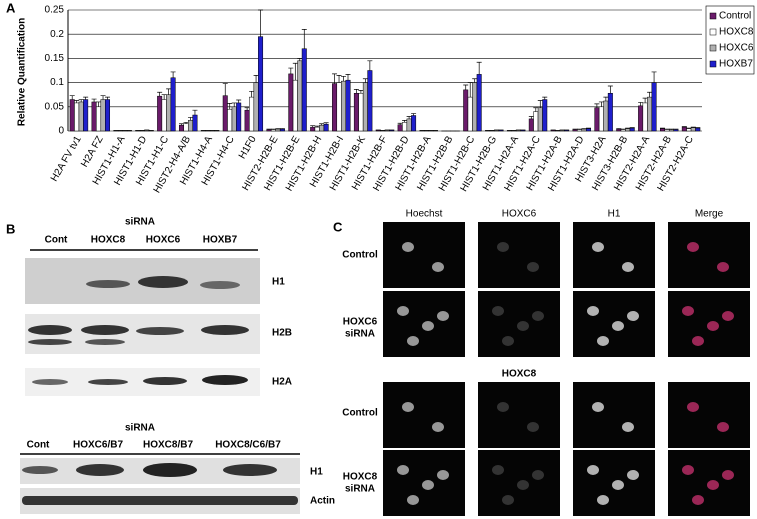  Describe the element at coordinates (55, 10) in the screenshot. I see `y-tick-label: 0.25` at that location.